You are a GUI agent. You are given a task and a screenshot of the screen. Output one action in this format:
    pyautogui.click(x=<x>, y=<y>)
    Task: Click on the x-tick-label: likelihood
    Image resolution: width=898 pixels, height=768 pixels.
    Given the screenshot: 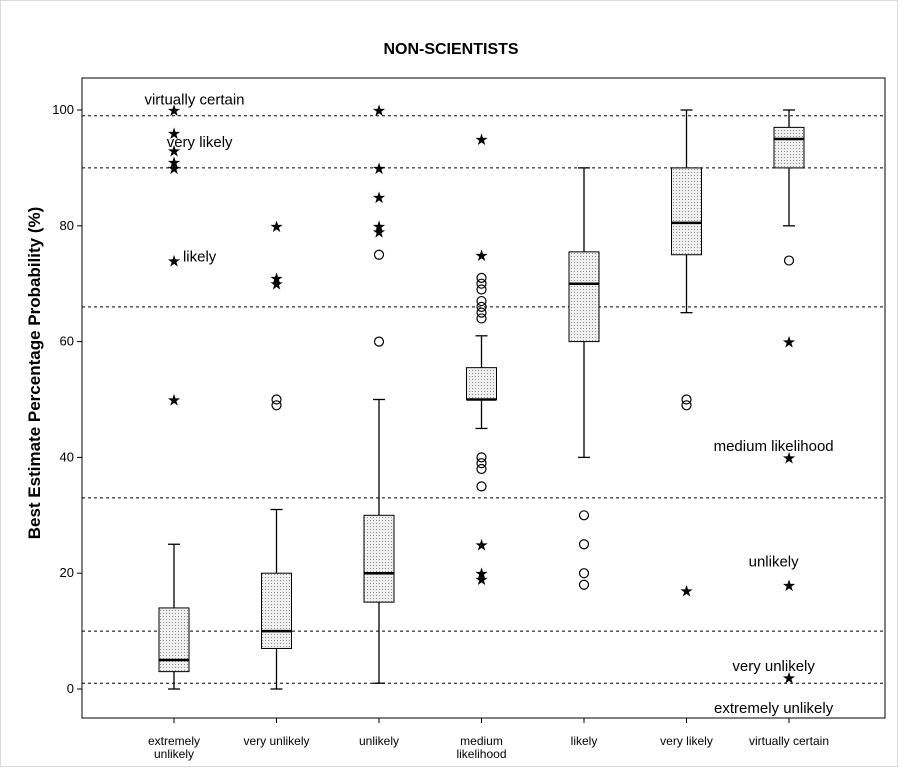 What is the action you would take?
    pyautogui.click(x=481, y=754)
    